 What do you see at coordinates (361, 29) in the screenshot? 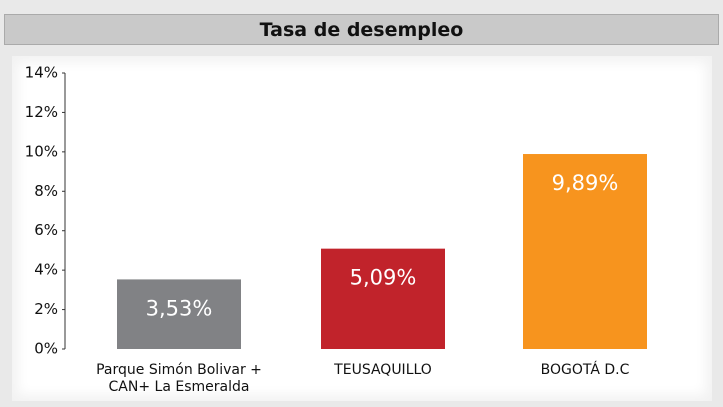
I see `chart-title: Tasa de desempleo` at bounding box center [361, 29].